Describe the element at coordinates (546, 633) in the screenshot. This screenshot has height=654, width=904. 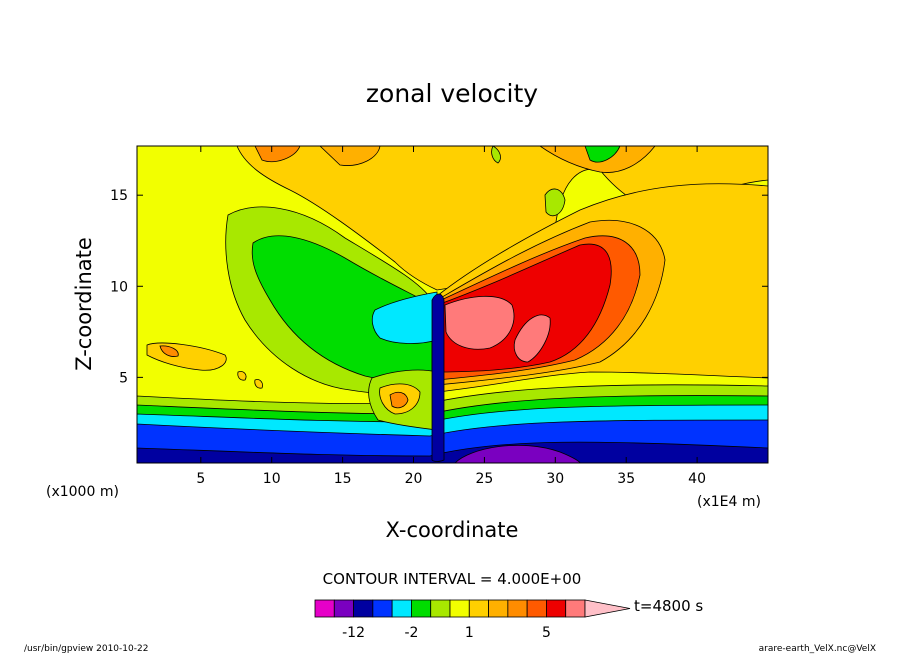
I see `colorbar-label: 5` at that location.